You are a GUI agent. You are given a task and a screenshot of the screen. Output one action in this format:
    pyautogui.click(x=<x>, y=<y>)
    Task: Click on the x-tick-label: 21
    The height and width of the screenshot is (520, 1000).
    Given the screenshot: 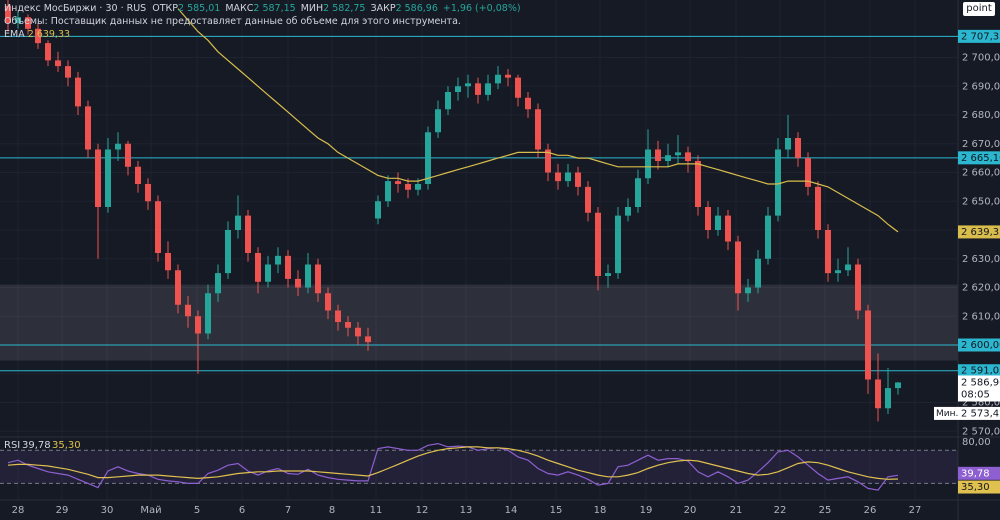 What is the action you would take?
    pyautogui.click(x=736, y=510)
    